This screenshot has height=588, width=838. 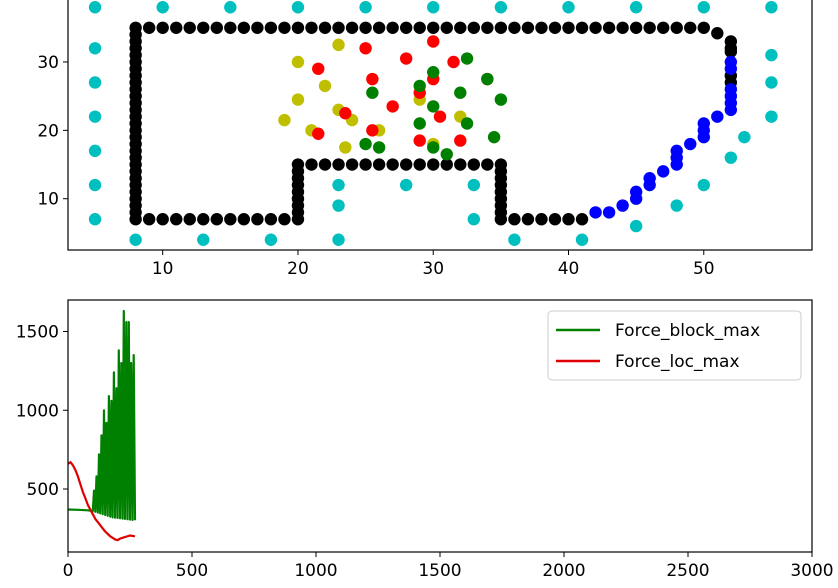 I want to click on y-tick-label: 30, so click(x=48, y=63).